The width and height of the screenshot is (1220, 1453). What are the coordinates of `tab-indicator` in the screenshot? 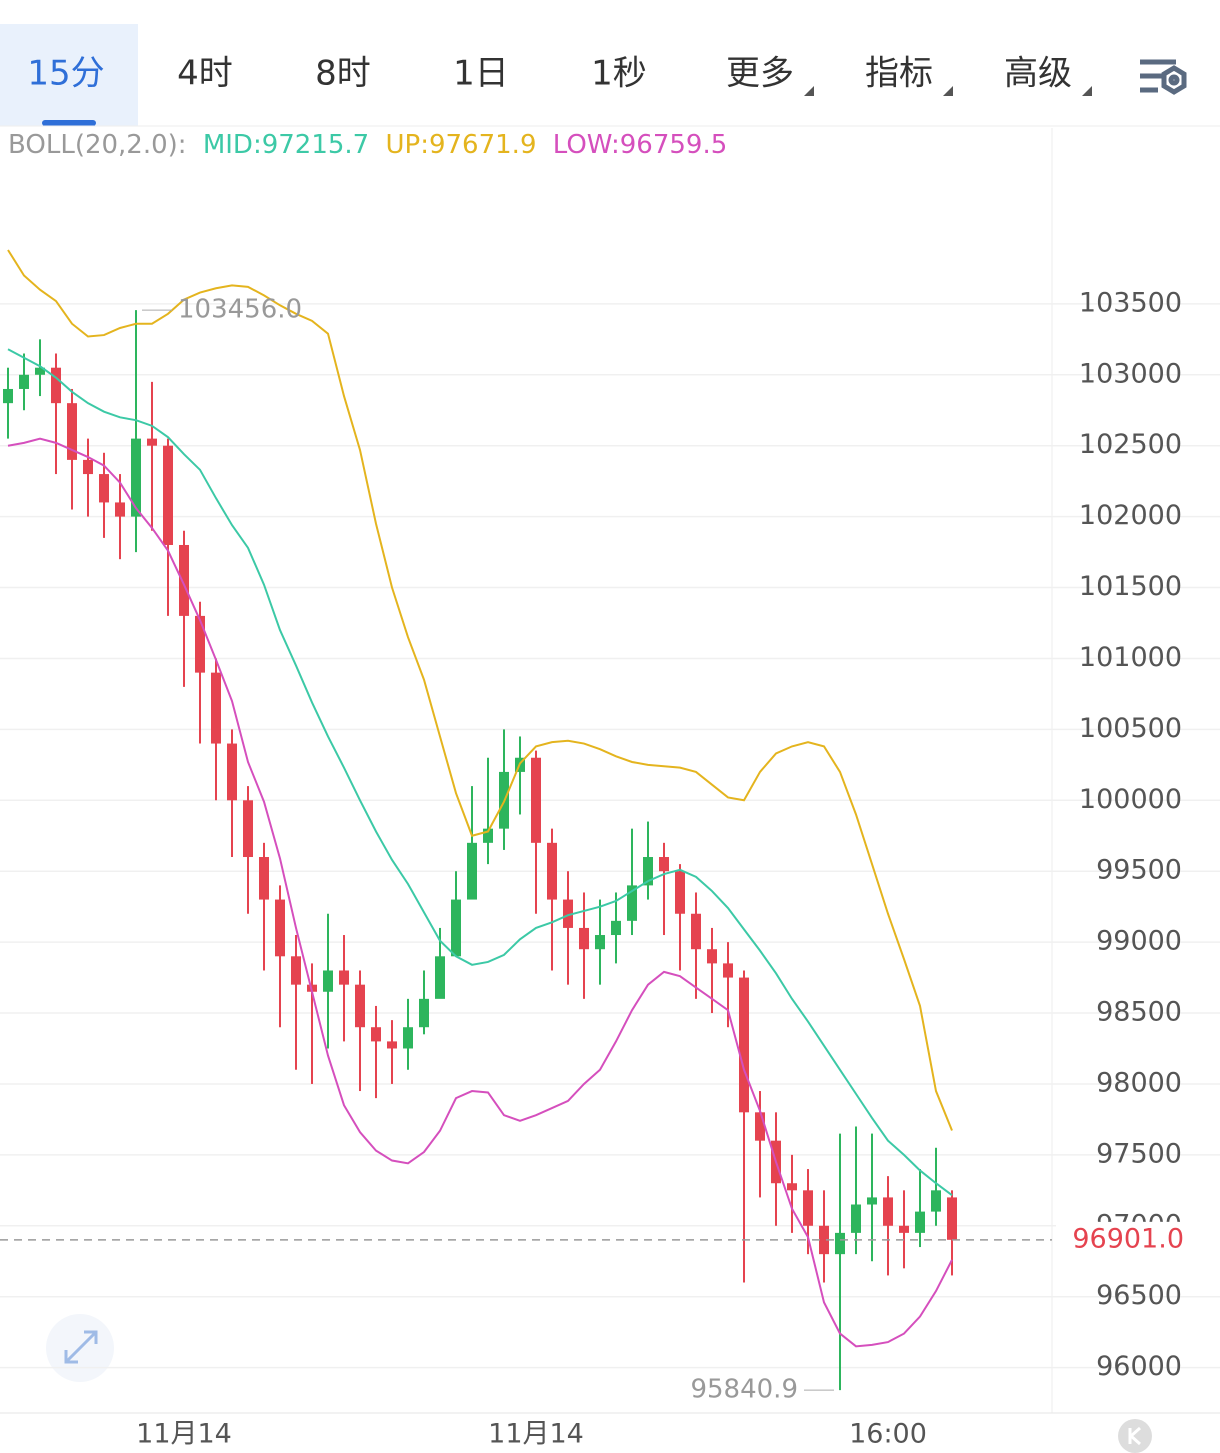 It's located at (69, 123).